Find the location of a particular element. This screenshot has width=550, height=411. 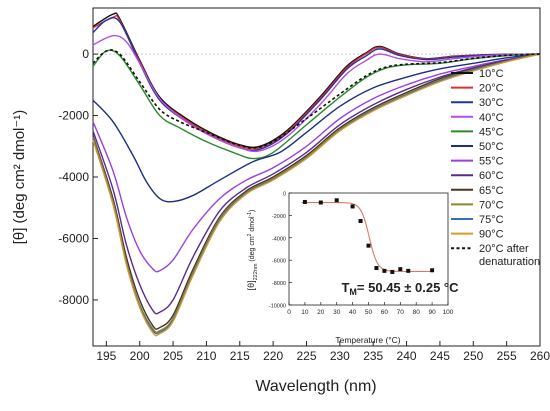

inset-x-tick-label: 10 is located at coordinates (305, 312).